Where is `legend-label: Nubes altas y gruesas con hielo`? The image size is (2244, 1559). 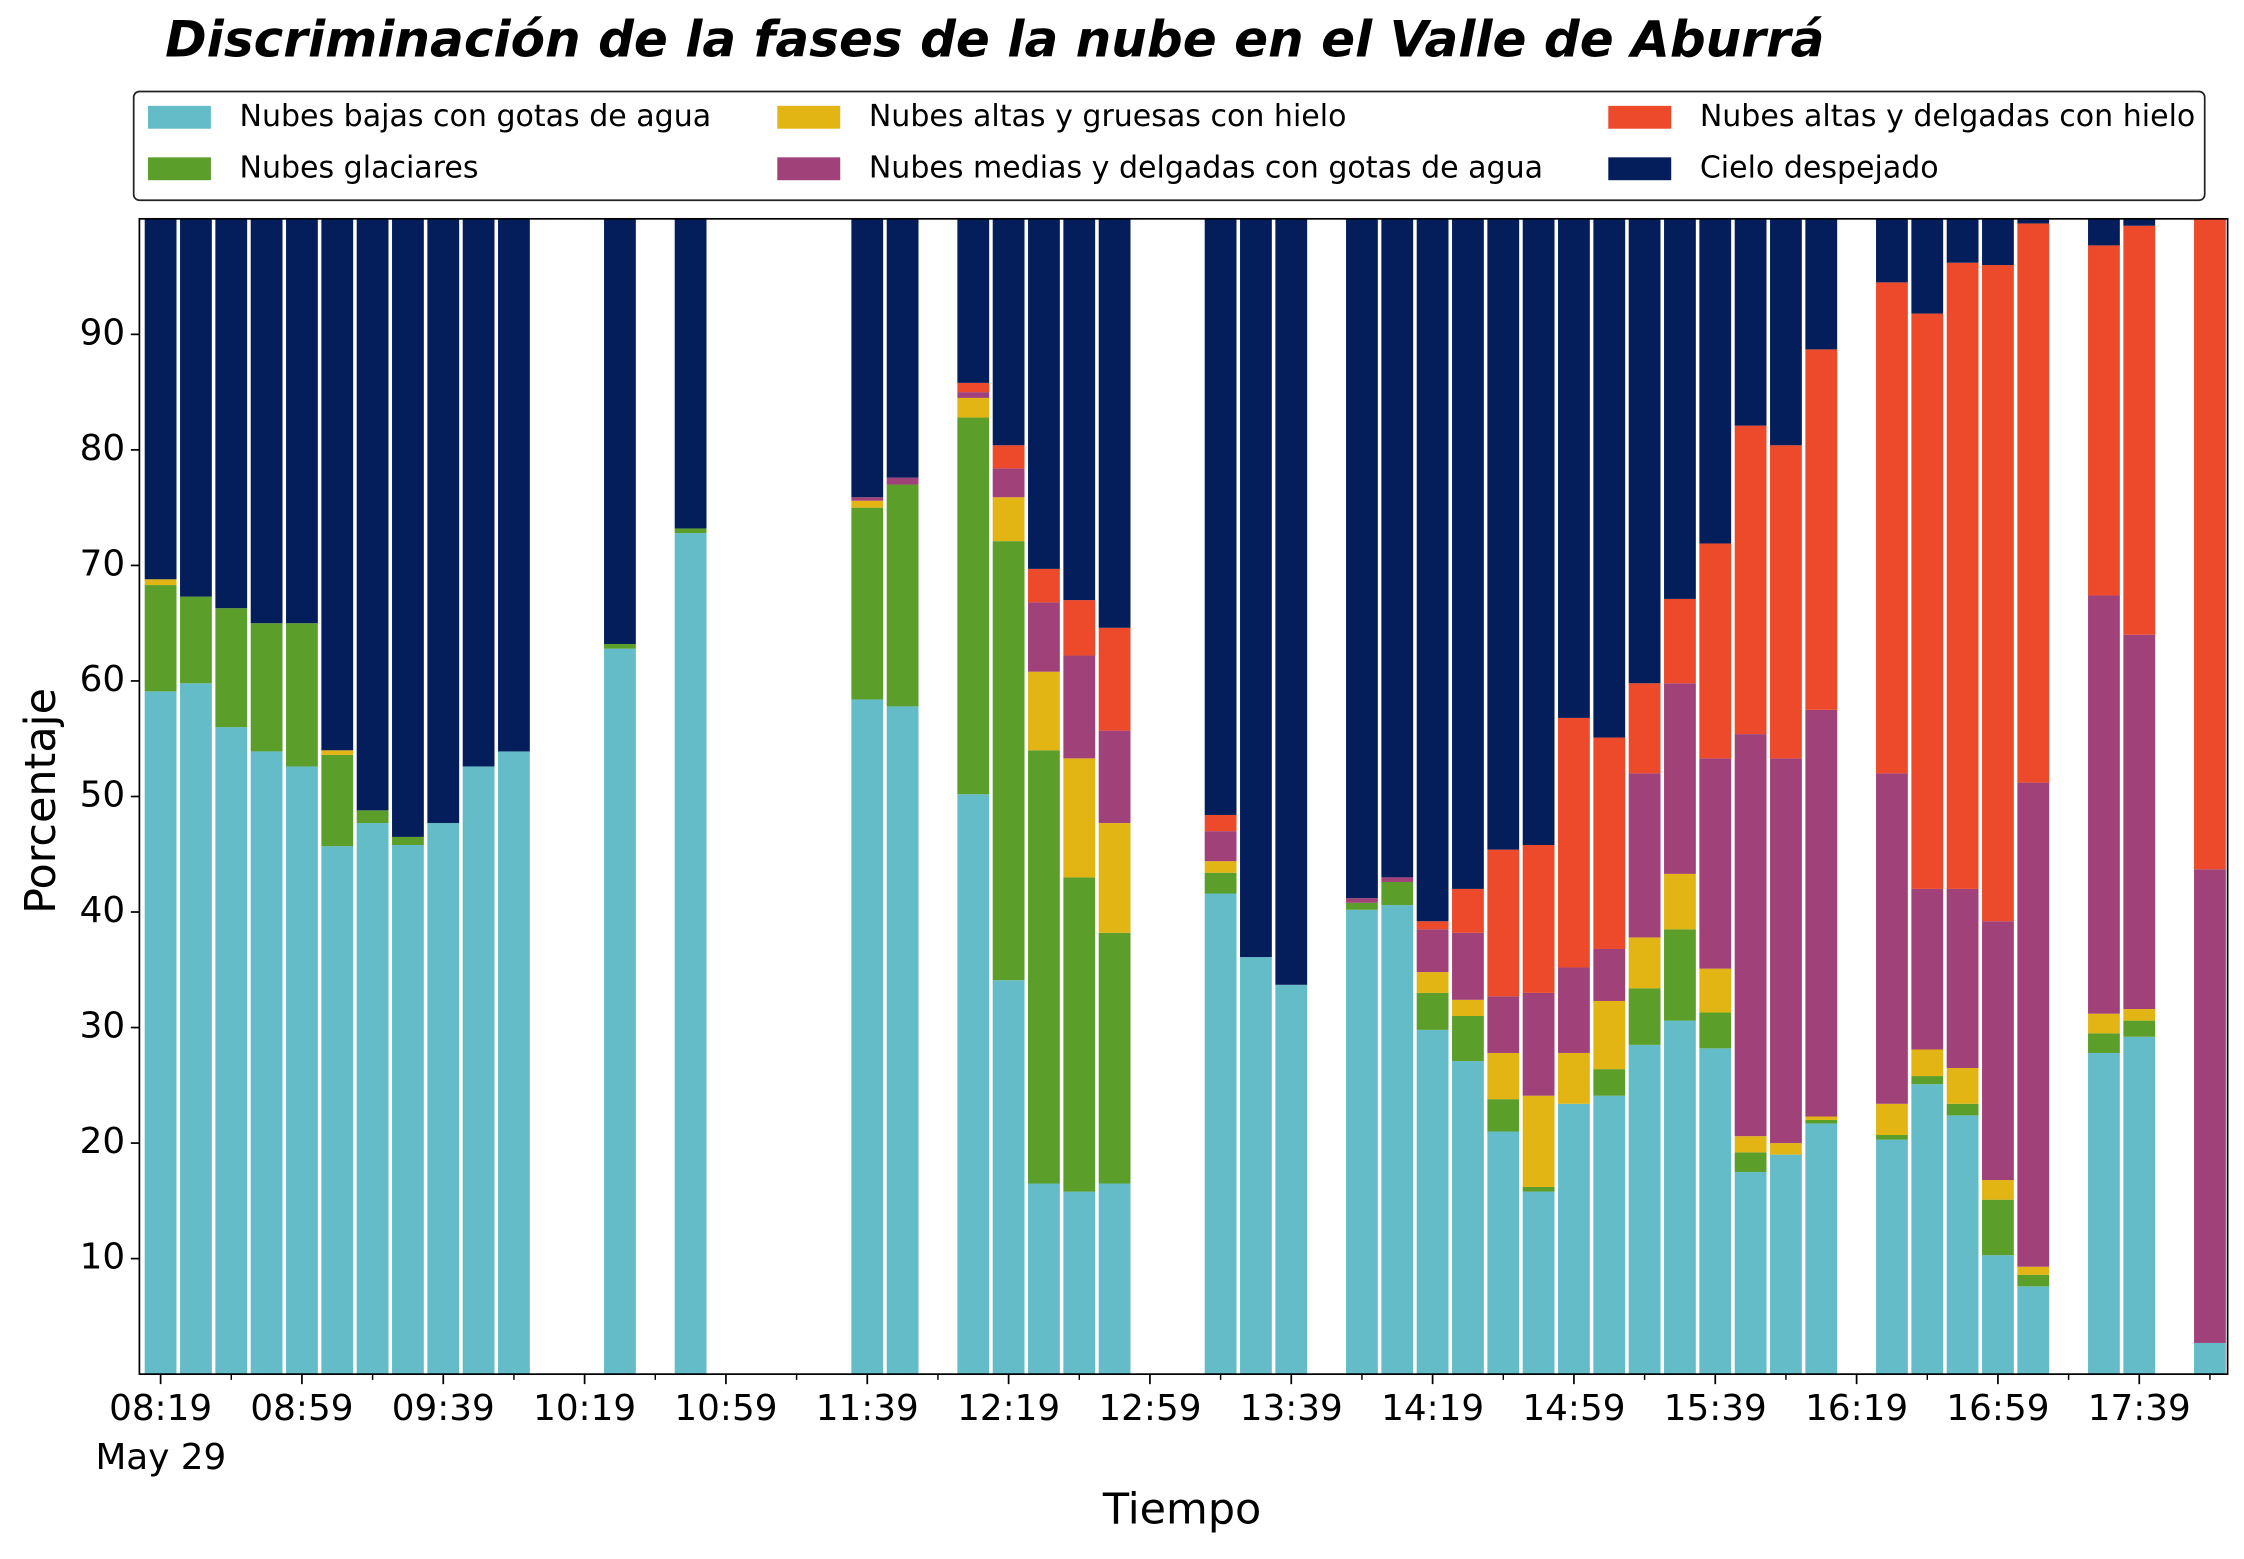
legend-label: Nubes altas y gruesas con hielo is located at coordinates (1108, 116).